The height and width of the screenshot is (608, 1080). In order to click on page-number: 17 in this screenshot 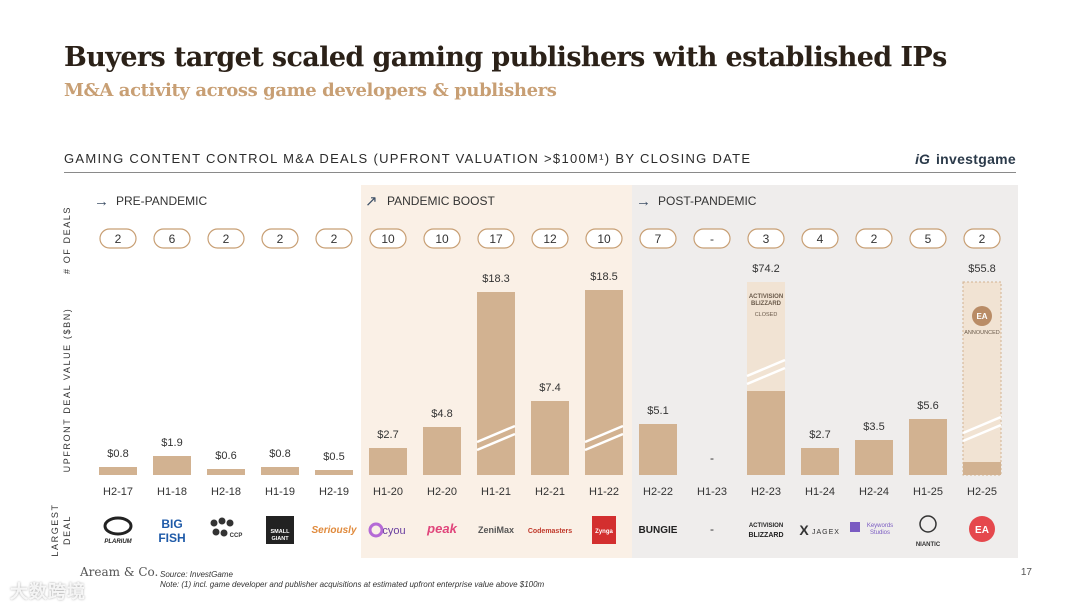, I will do `click(1026, 572)`.